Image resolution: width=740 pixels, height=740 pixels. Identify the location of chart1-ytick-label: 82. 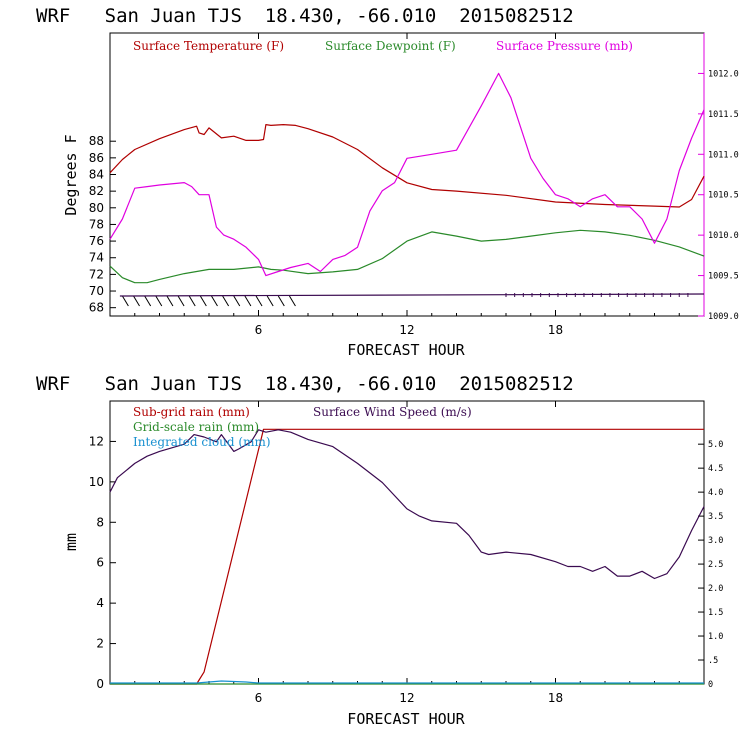
(96, 191).